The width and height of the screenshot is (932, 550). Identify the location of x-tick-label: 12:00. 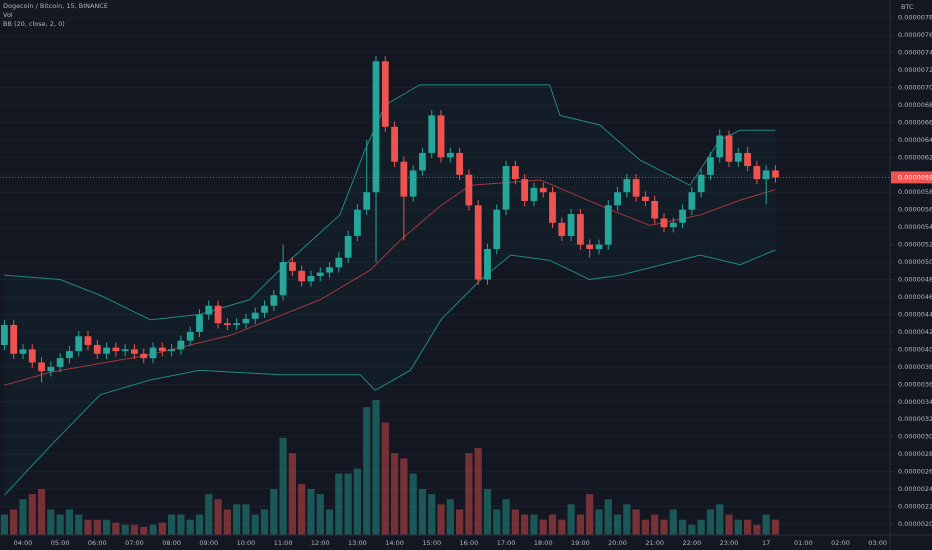
(320, 543).